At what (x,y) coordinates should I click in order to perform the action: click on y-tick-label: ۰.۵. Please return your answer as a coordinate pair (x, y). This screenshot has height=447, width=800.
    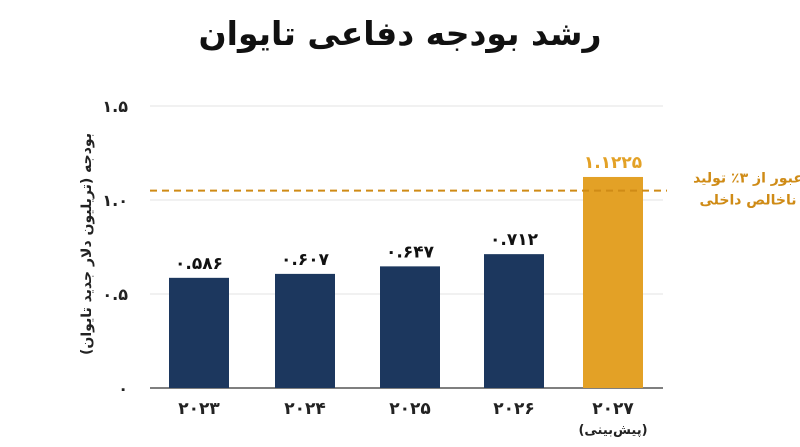
    Looking at the image, I should click on (115, 294).